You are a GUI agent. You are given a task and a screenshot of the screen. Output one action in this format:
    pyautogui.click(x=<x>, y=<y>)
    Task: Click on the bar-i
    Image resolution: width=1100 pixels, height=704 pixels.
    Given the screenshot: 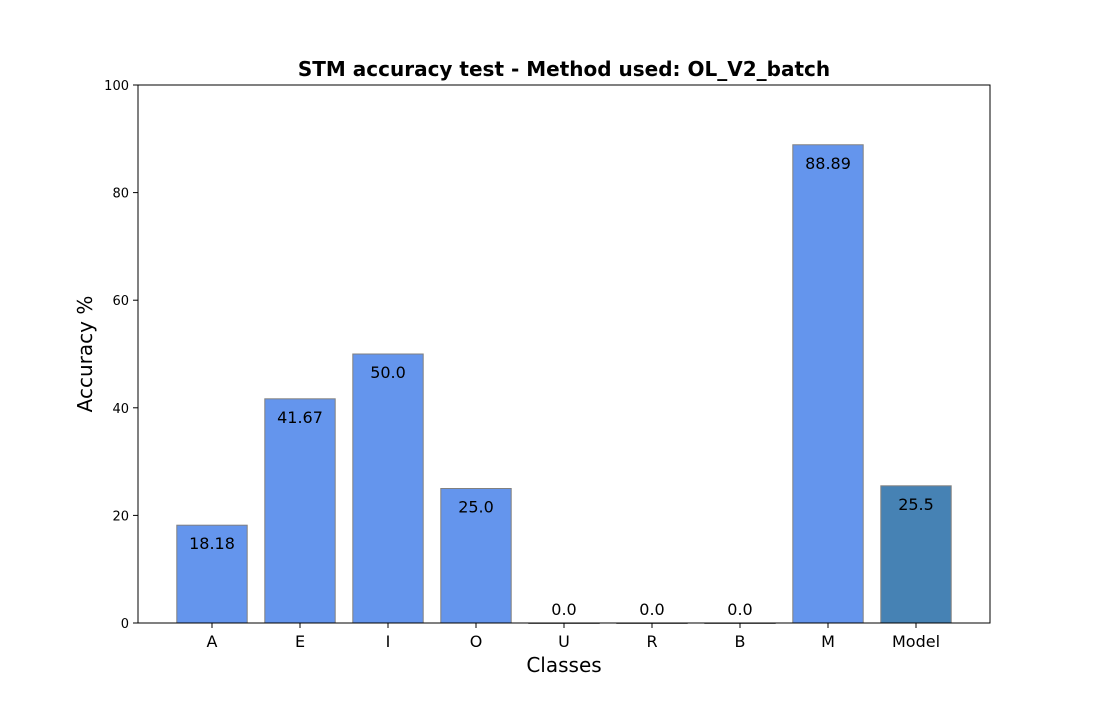 What is the action you would take?
    pyautogui.click(x=388, y=488)
    